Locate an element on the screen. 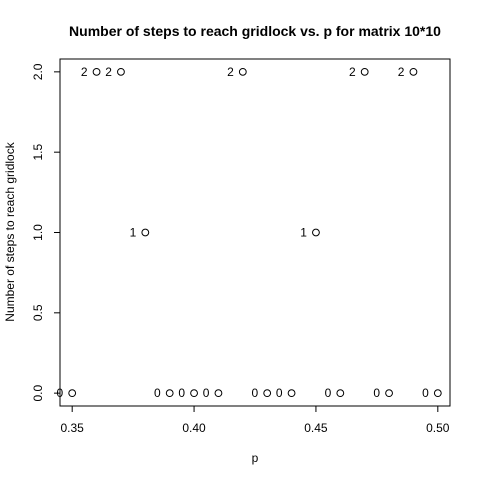  y-tick-label: 2.0 is located at coordinates (38, 71).